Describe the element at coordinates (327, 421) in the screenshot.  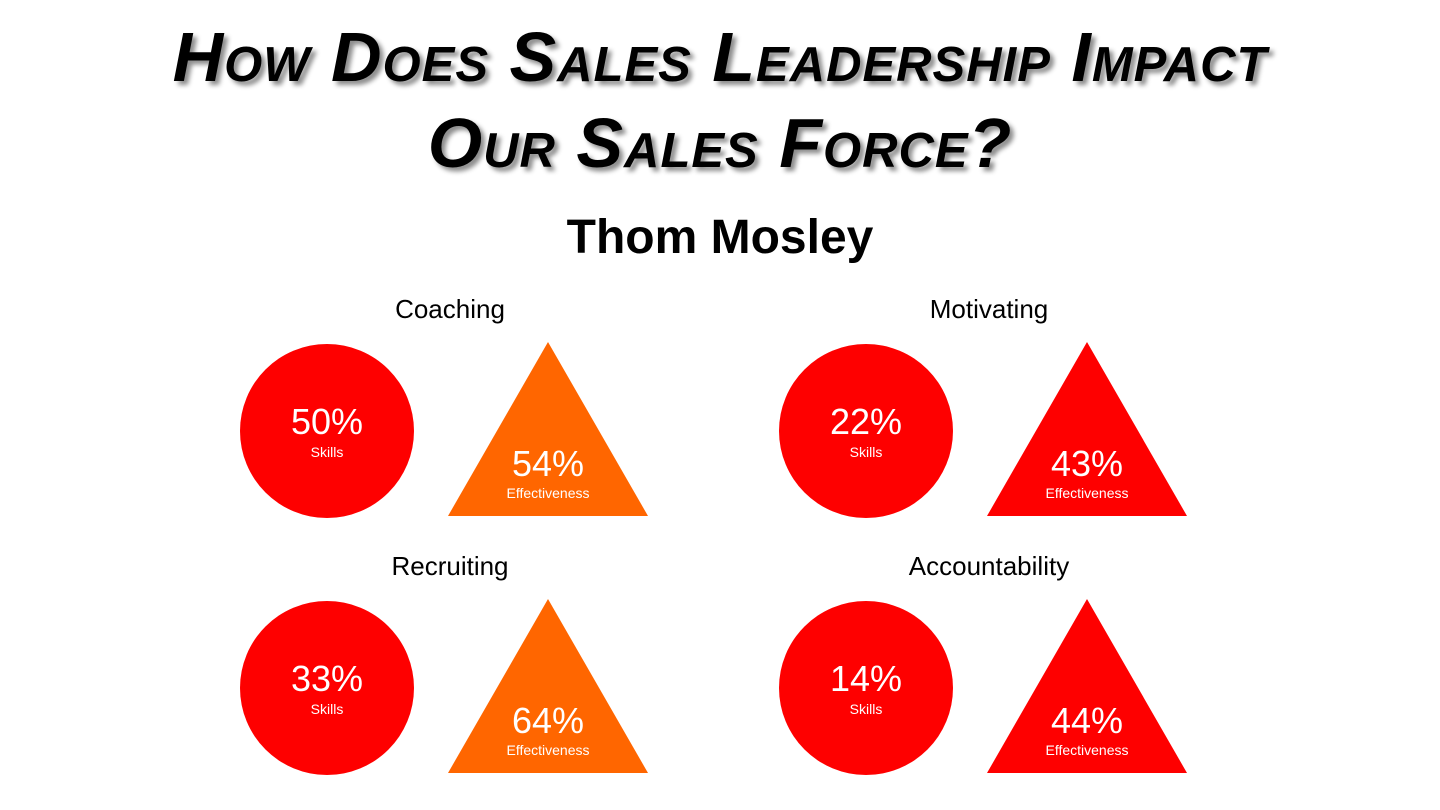
I see `skills-value: 50%` at that location.